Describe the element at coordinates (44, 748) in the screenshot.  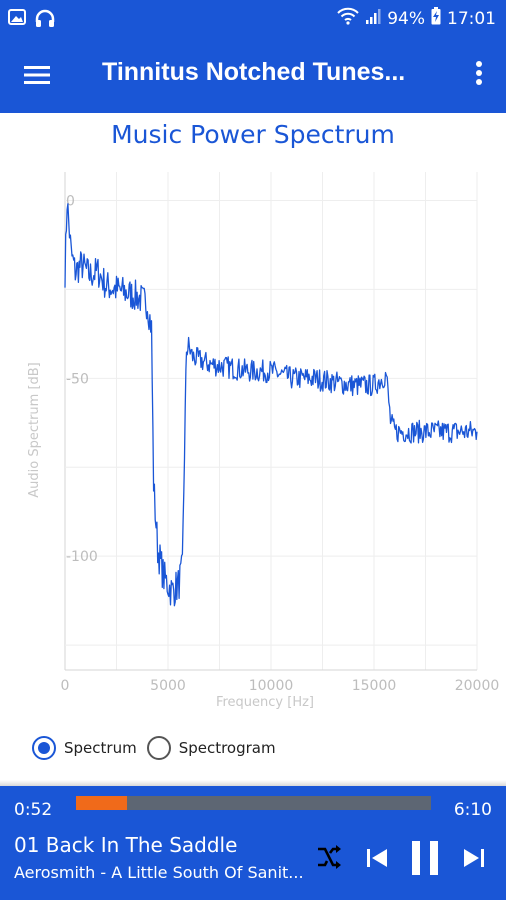
I see `radio-selected-icon` at that location.